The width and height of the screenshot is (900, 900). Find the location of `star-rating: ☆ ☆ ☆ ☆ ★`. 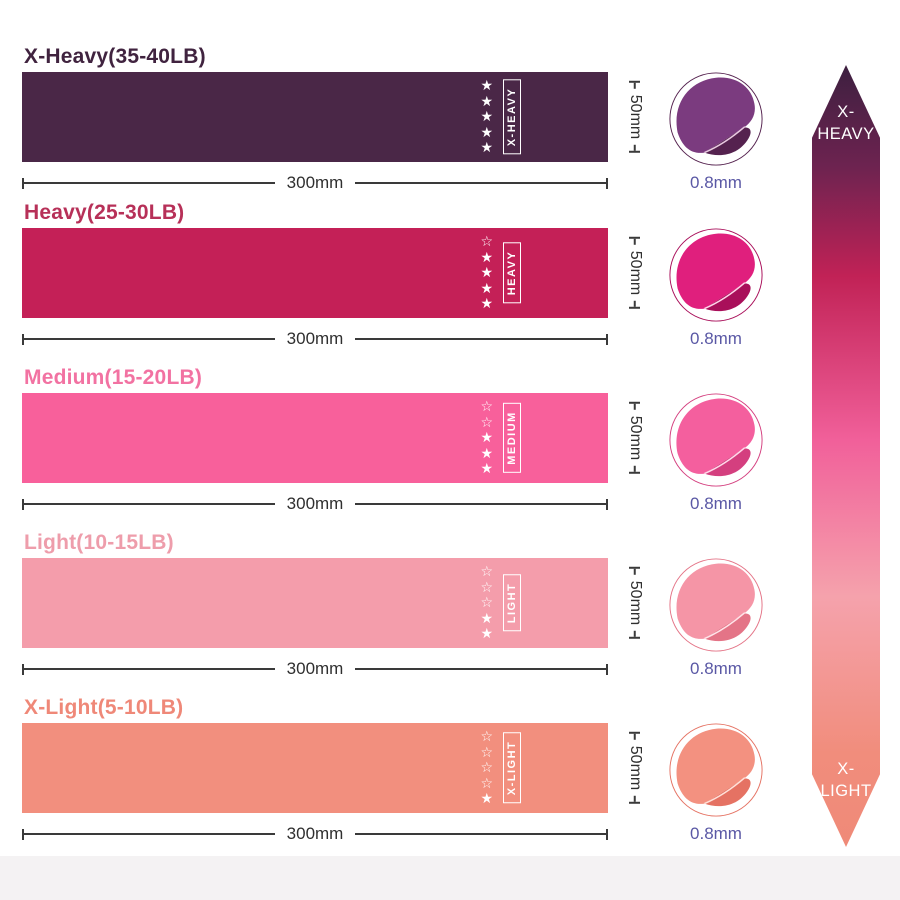

star-rating: ☆ ☆ ☆ ☆ ★ is located at coordinates (486, 768).